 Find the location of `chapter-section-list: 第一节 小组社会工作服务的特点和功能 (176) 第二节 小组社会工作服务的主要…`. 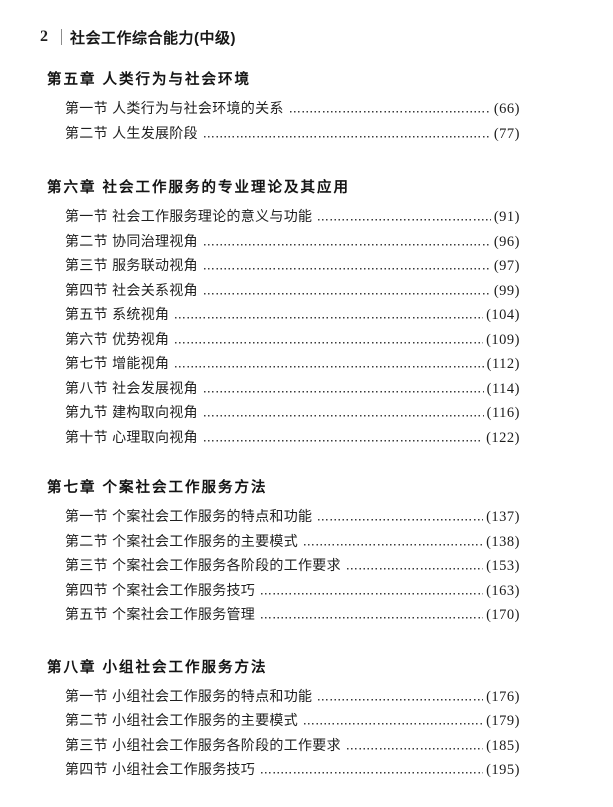

chapter-section-list: 第一节 小组社会工作服务的特点和功能 (176) 第二节 小组社会工作服务的主要… is located at coordinates (280, 732).